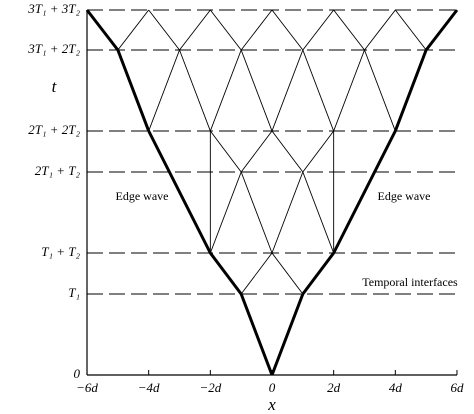  What do you see at coordinates (410, 282) in the screenshot?
I see `annotation: Temporal interfaces` at bounding box center [410, 282].